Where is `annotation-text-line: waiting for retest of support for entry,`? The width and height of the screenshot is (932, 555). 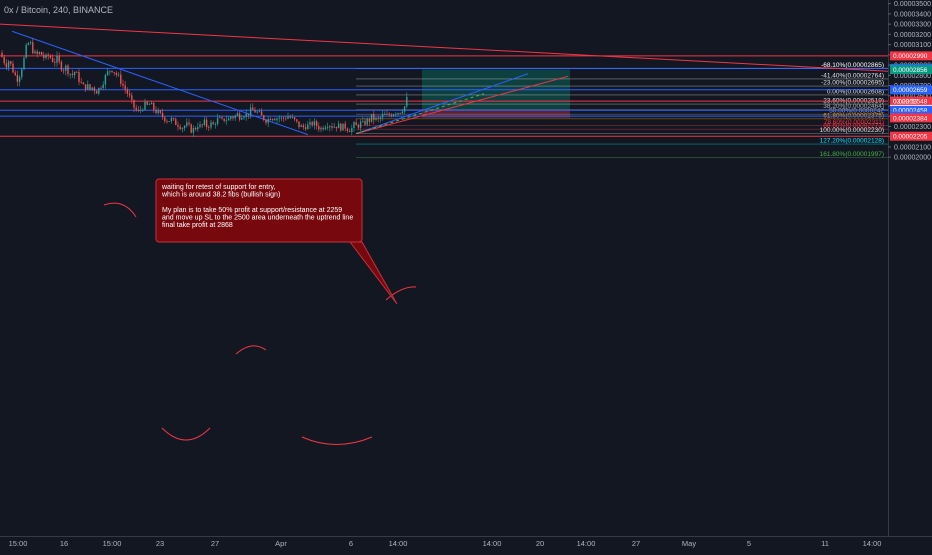 annotation-text-line: waiting for retest of support for entry, is located at coordinates (218, 187).